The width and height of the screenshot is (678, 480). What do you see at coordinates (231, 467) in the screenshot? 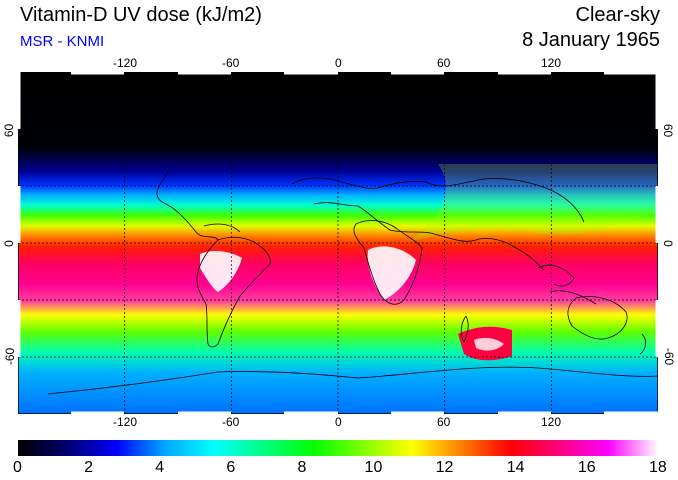
I see `colorbar-tick-label: 6` at bounding box center [231, 467].